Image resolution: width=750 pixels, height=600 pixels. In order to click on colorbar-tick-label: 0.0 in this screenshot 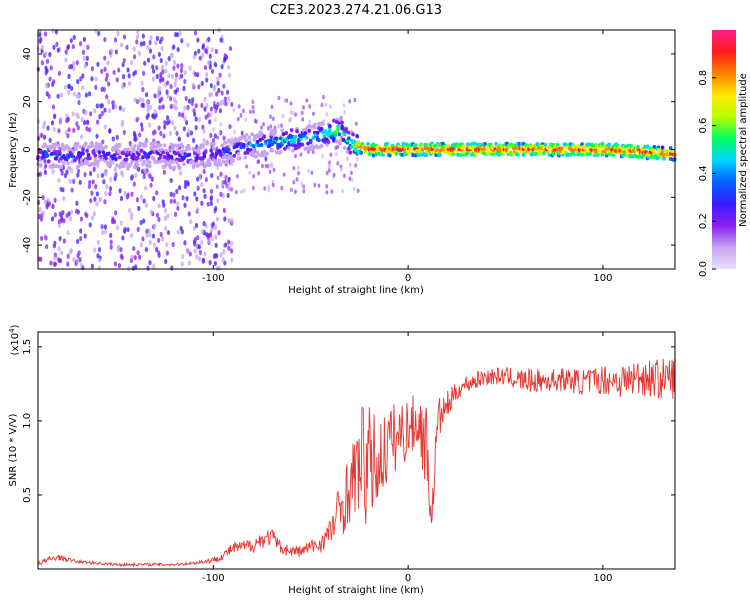, I will do `click(703, 269)`.